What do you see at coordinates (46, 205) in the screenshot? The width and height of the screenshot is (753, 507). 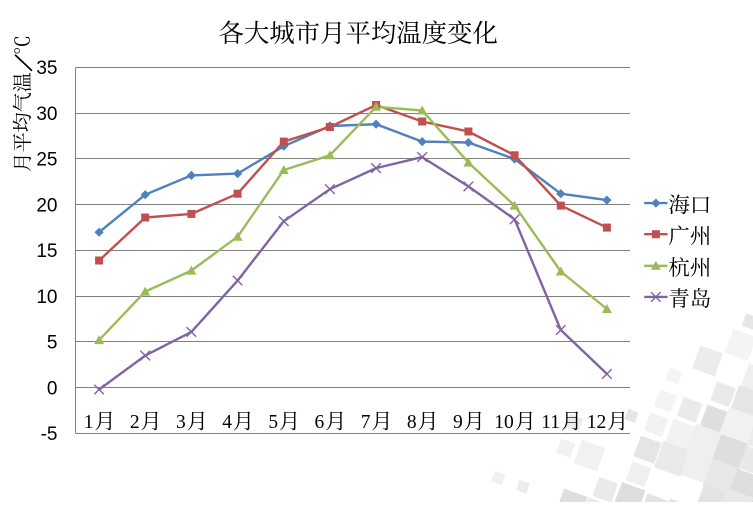 I see `svg-text: 20` at bounding box center [46, 205].